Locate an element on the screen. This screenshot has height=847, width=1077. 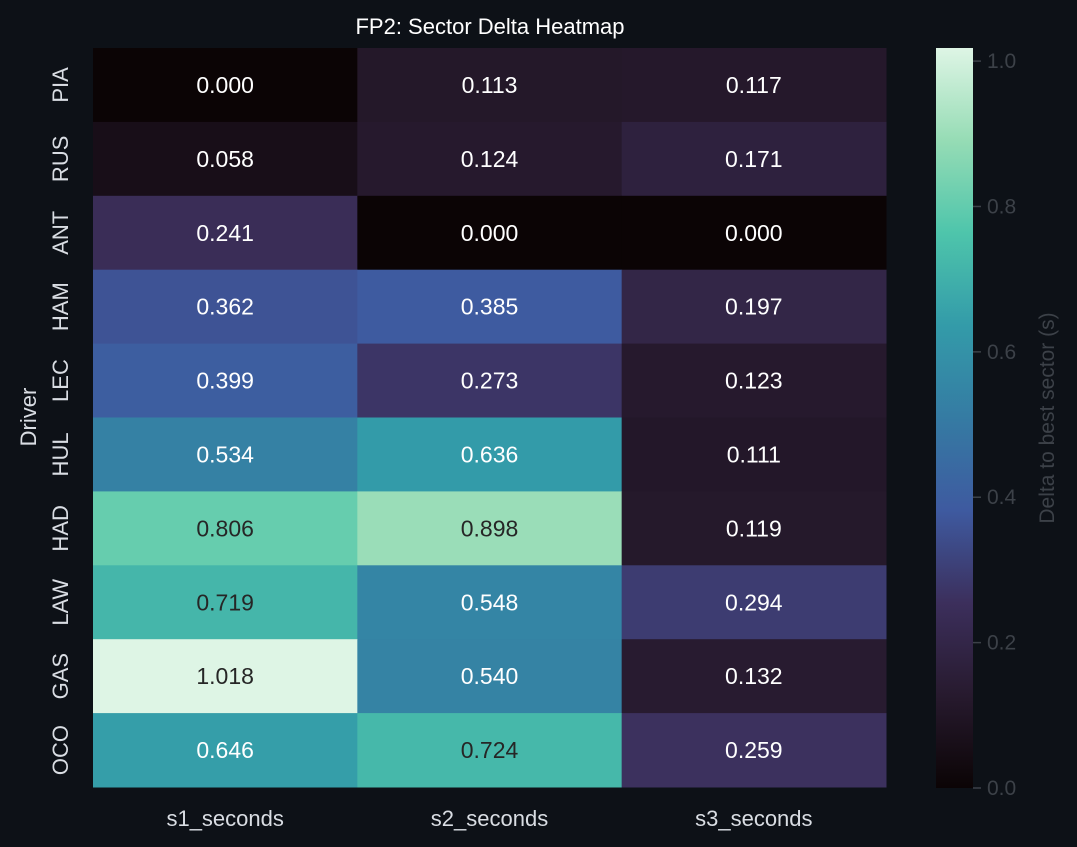
x-tick-label: s3_seconds is located at coordinates (753, 818).